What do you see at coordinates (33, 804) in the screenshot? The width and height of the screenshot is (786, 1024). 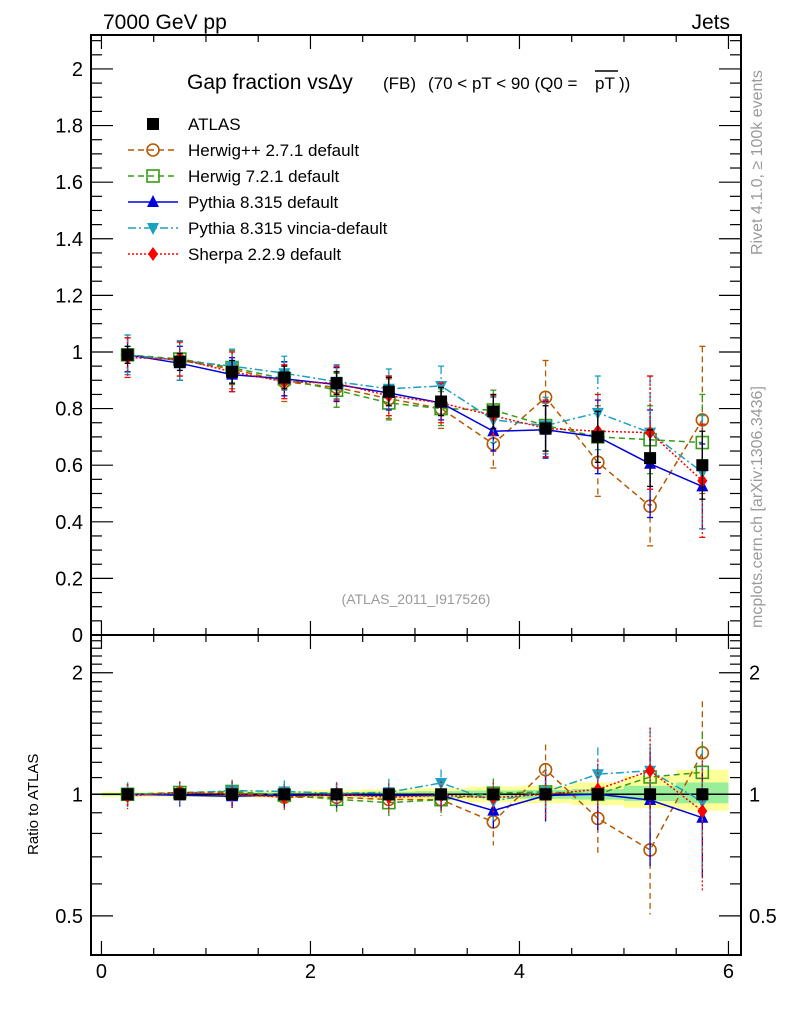 I see `ratio-ylabel: Ratio to ATLAS` at bounding box center [33, 804].